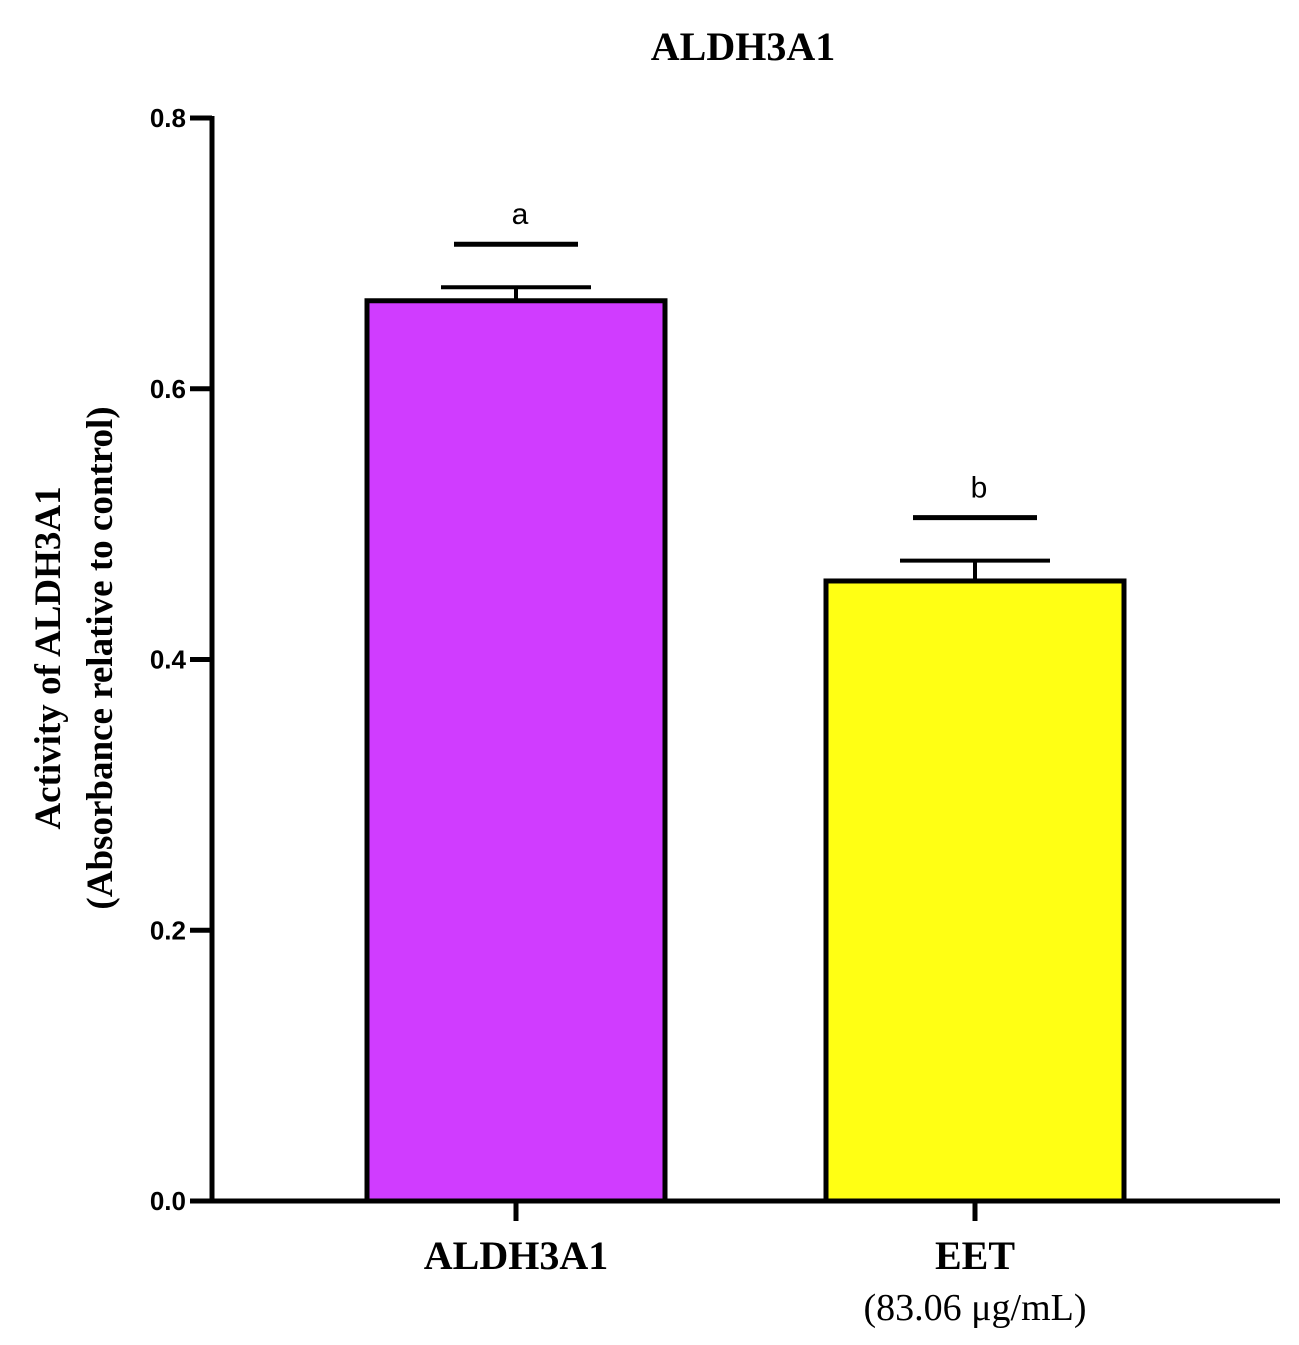 This screenshot has width=1299, height=1345. What do you see at coordinates (168, 930) in the screenshot?
I see `y-tick-label: 0.2` at bounding box center [168, 930].